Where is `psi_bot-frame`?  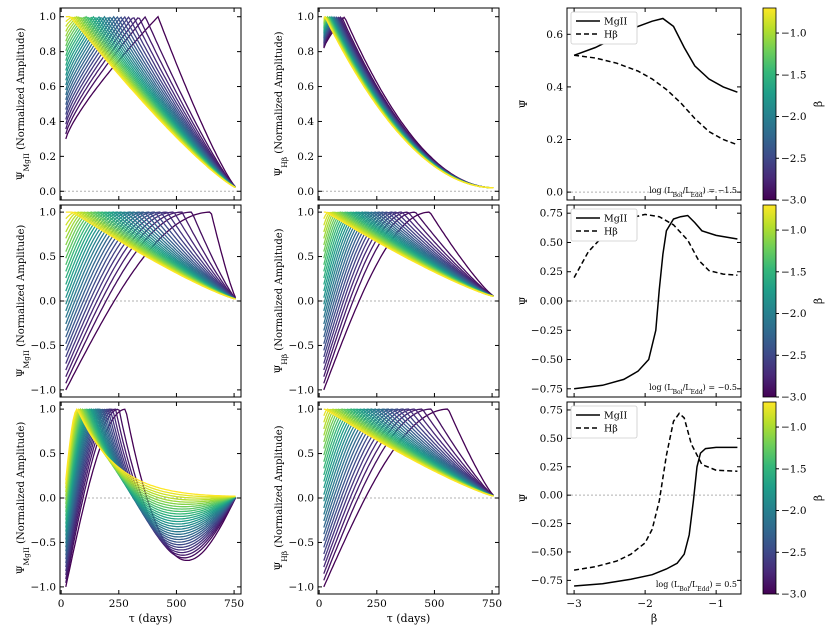
psi_bot-frame is located at coordinates (654, 498).